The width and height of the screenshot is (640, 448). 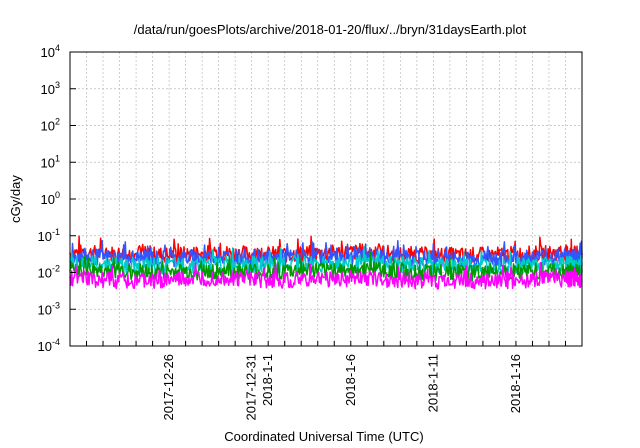 What do you see at coordinates (50, 161) in the screenshot?
I see `y-tick-label: 10¹` at bounding box center [50, 161].